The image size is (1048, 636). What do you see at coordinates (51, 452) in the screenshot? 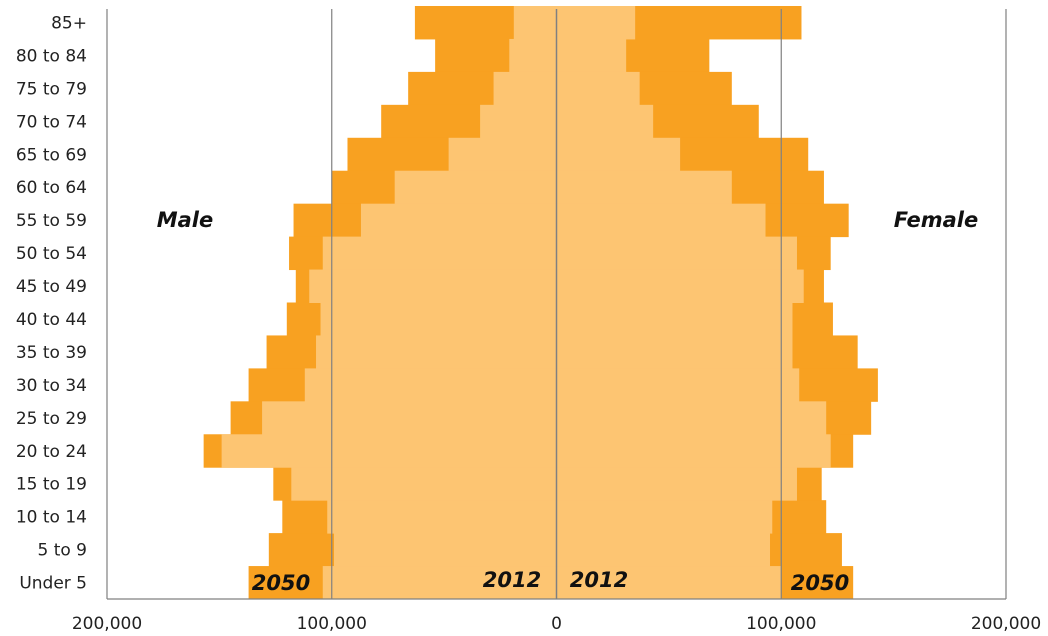
I see `y-tick-label-13: 20 to 24` at bounding box center [51, 452].